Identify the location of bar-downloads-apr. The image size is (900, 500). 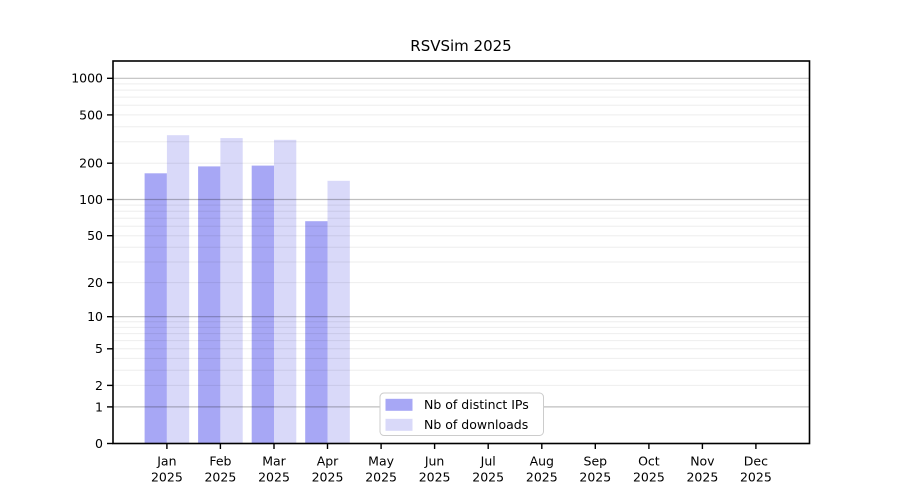
(338, 312).